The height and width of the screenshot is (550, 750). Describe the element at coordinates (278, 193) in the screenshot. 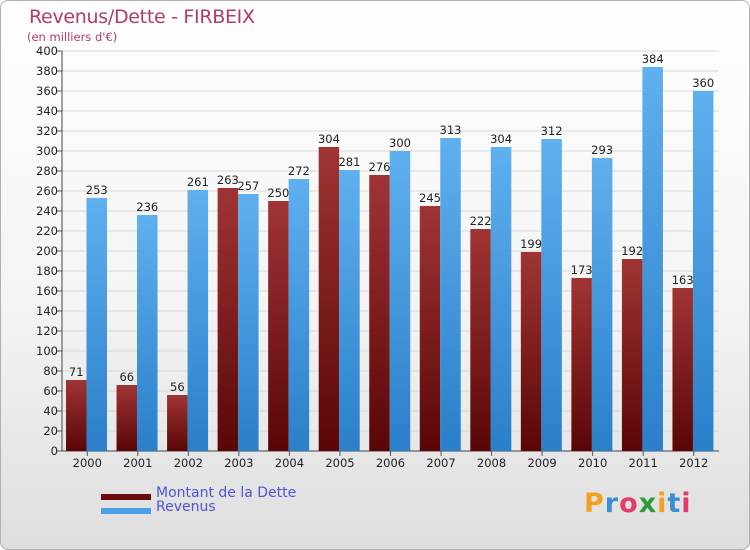

I see `data-label: 250` at that location.